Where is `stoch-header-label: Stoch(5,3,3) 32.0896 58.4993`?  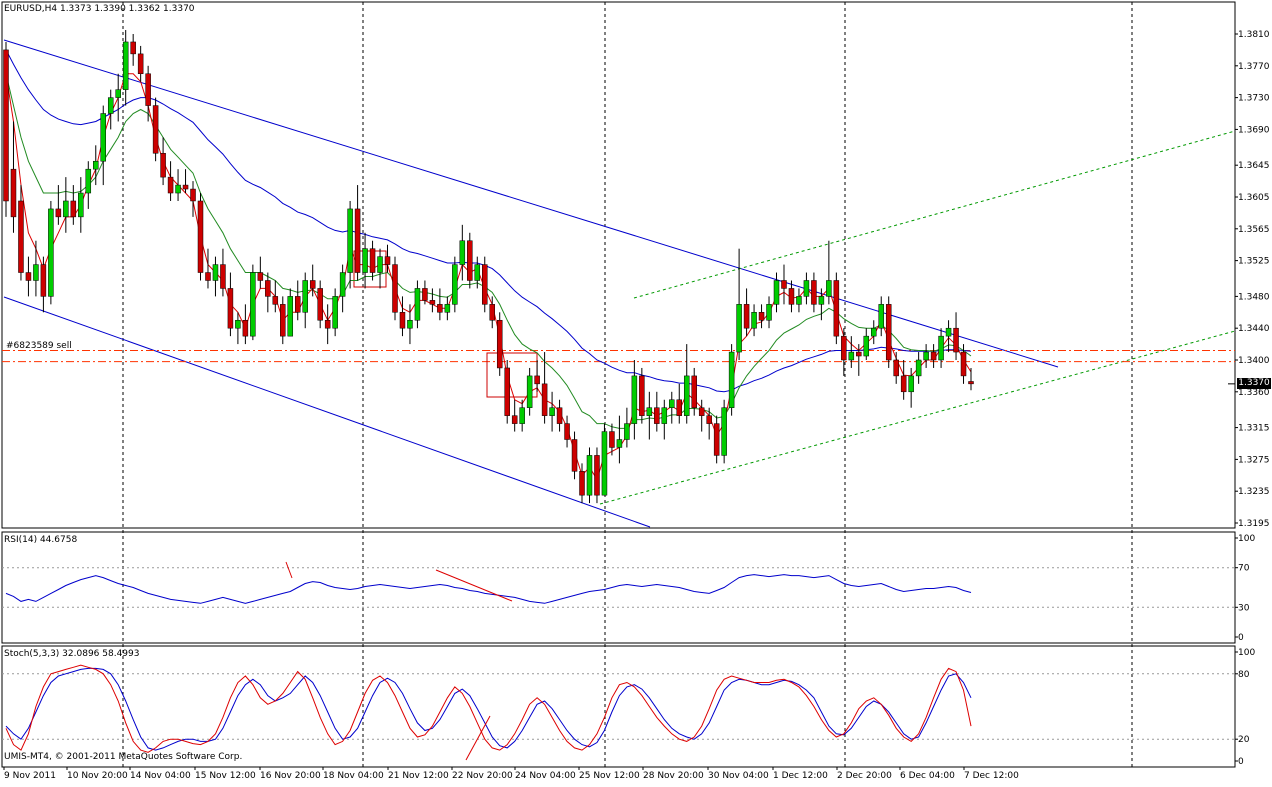 stoch-header-label: Stoch(5,3,3) 32.0896 58.4993 is located at coordinates (72, 654).